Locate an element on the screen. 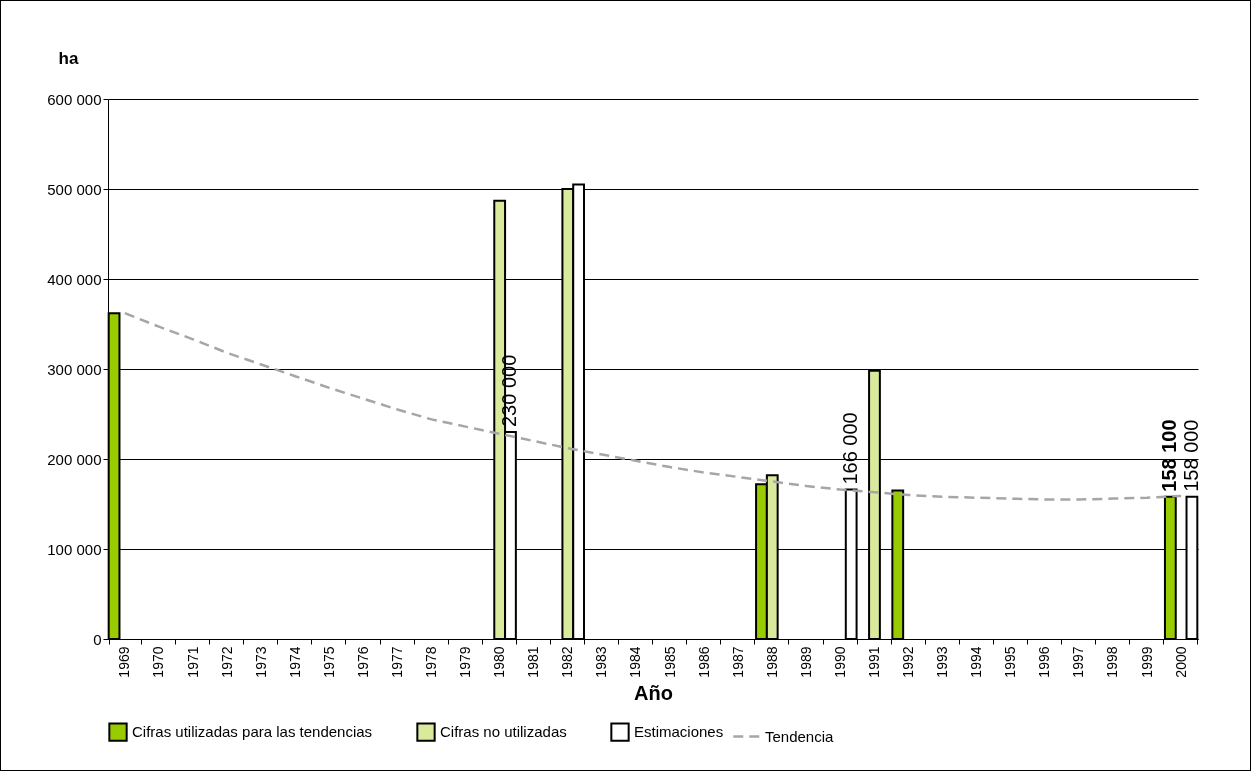  x-tick-label: 1996 is located at coordinates (1044, 662).